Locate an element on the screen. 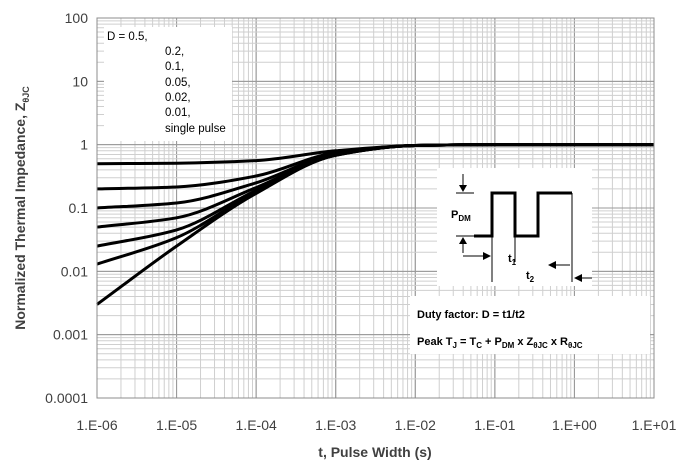 This screenshot has height=470, width=681. formula-background is located at coordinates (530, 325).